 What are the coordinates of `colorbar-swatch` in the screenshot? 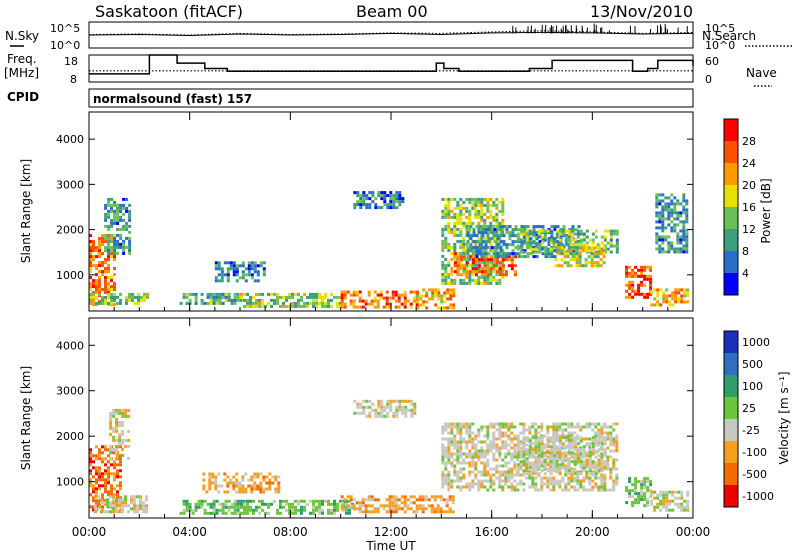 It's located at (731, 152).